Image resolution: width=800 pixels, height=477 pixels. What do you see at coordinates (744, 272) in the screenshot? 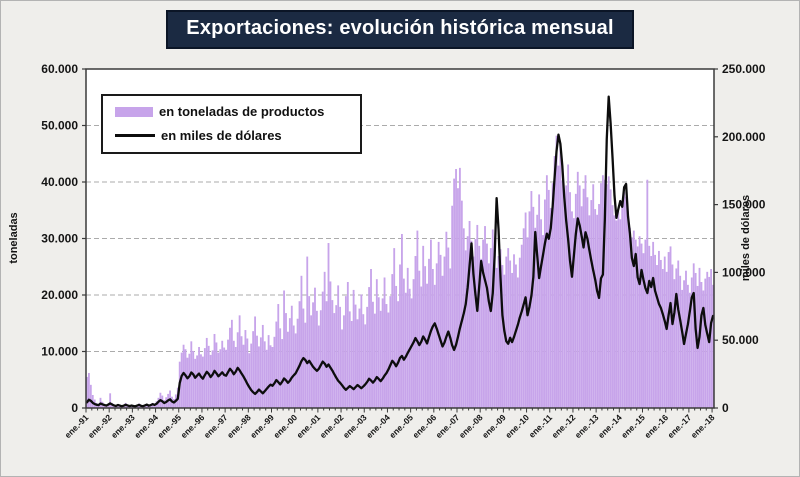
I see `right-axis-tick-label: 100.000` at bounding box center [744, 272].